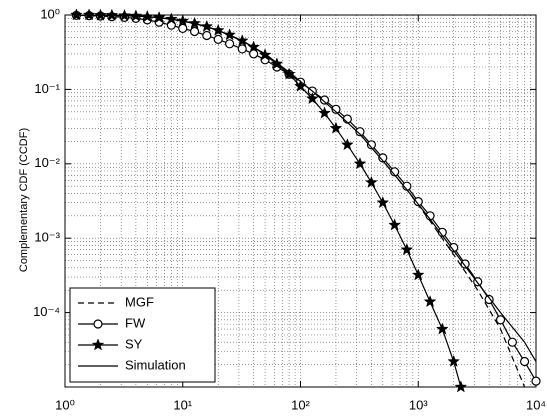  What do you see at coordinates (300, 404) in the screenshot?
I see `x-tick-label: 10²` at bounding box center [300, 404].